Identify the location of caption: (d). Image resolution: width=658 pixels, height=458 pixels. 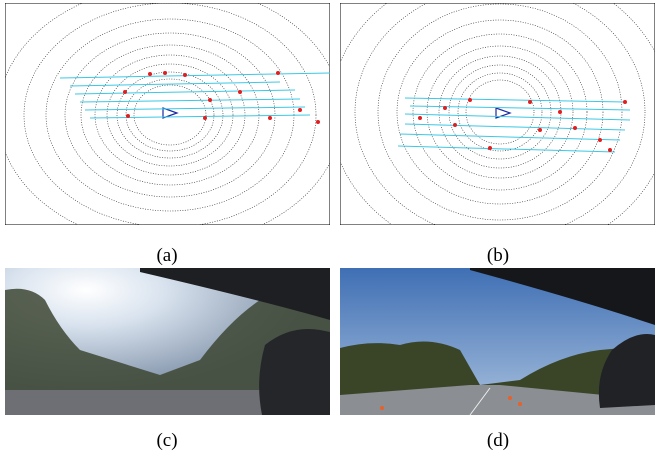
(498, 440).